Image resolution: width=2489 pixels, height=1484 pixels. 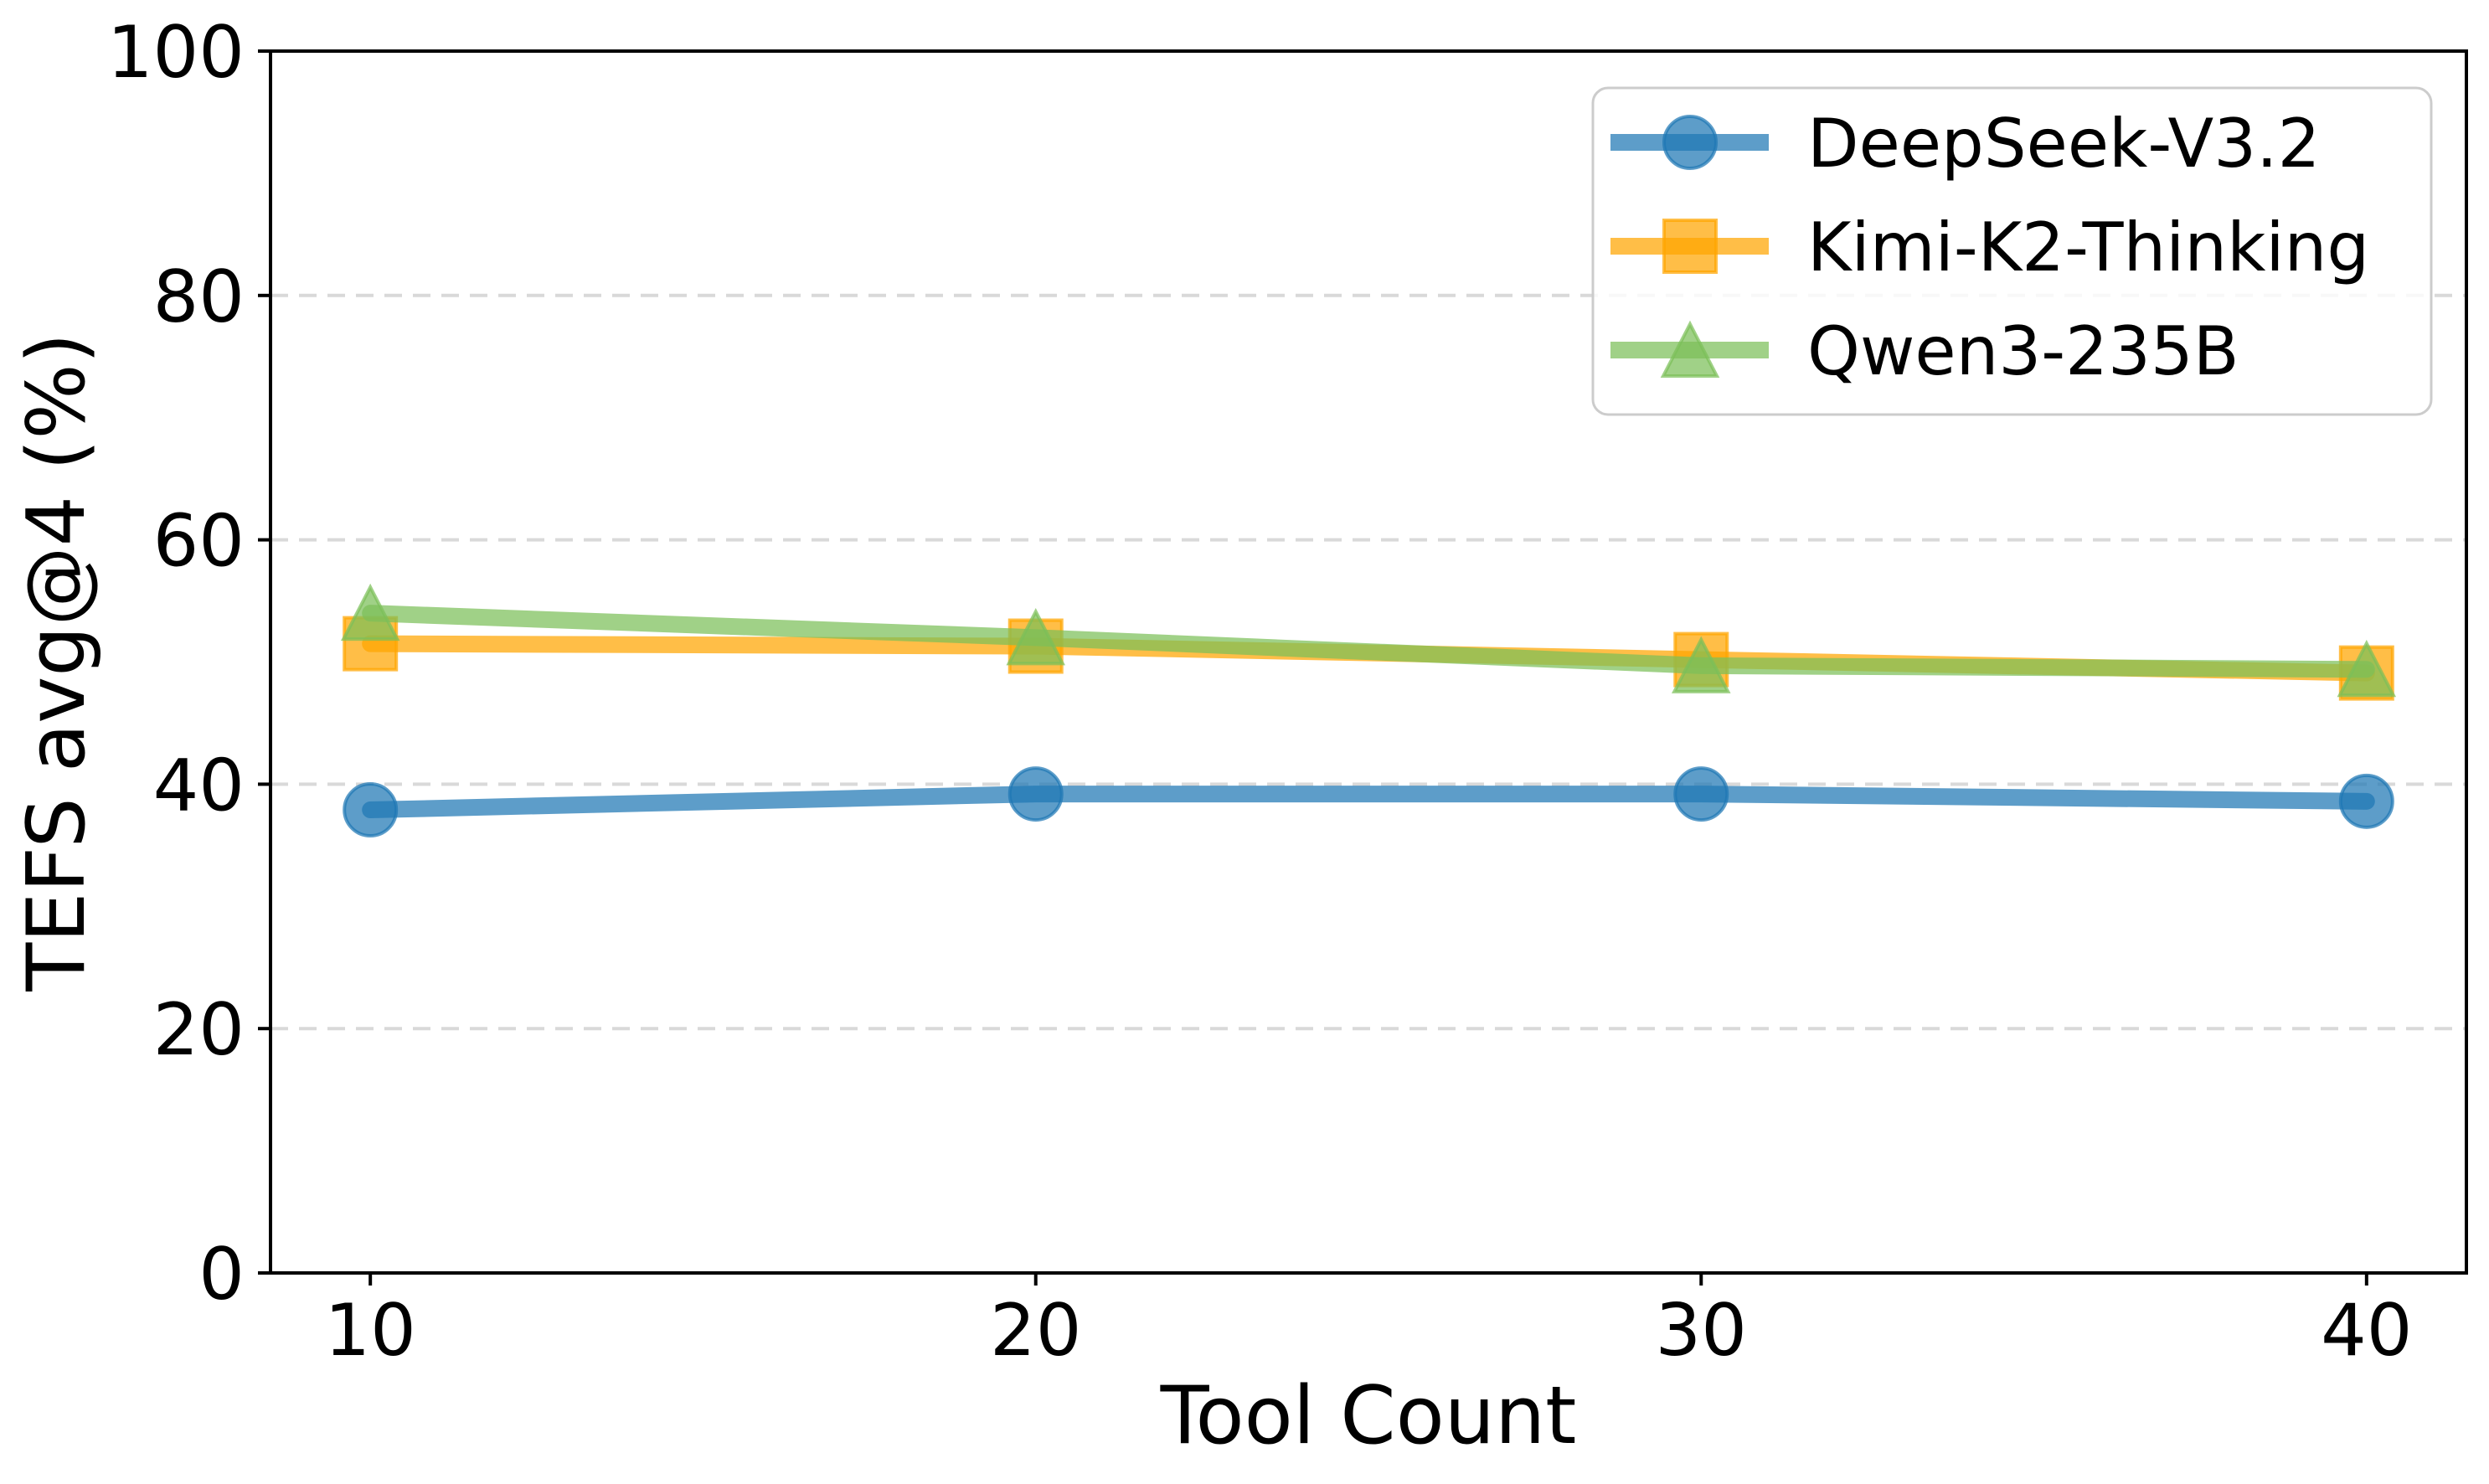 What do you see at coordinates (2366, 1331) in the screenshot?
I see `x-tick-label: 40` at bounding box center [2366, 1331].